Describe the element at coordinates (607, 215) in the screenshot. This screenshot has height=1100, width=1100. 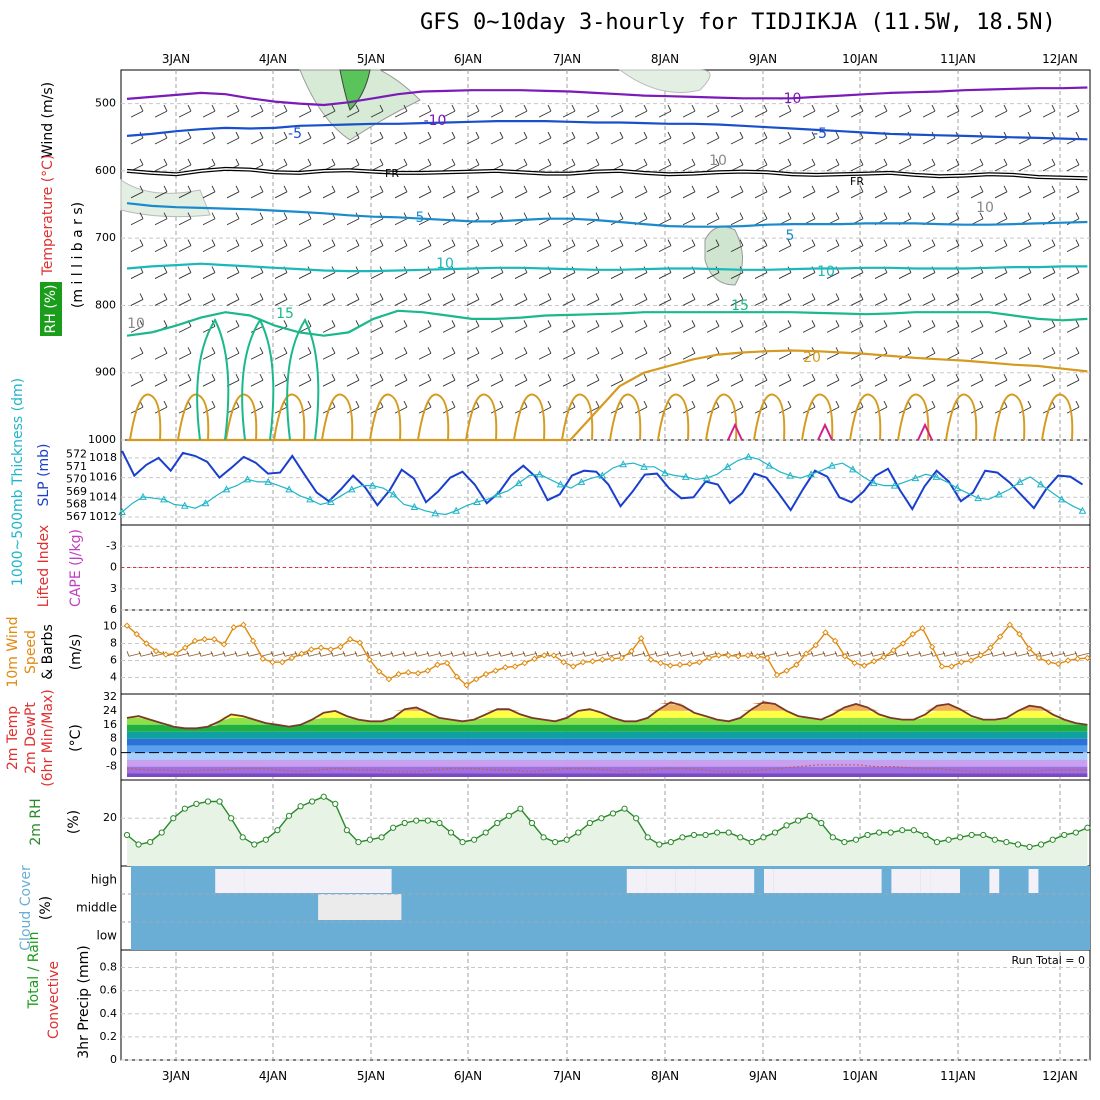
I see `isotherm-line` at that location.